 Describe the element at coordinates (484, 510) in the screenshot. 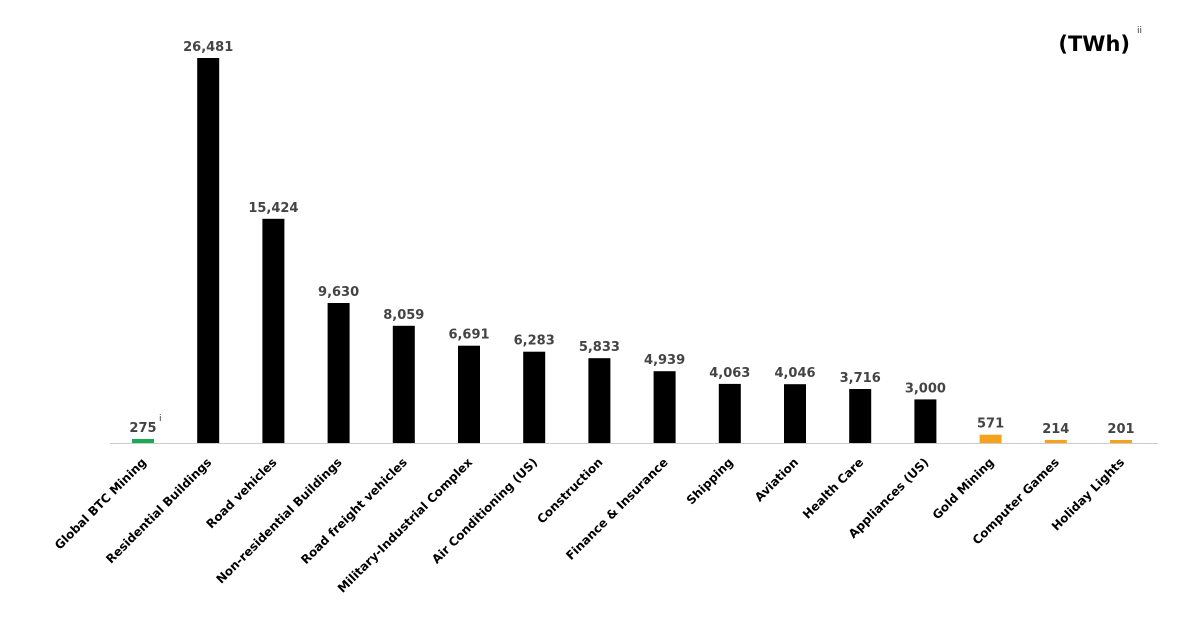

I see `x-tick-label: Air Conditioning (US)` at that location.